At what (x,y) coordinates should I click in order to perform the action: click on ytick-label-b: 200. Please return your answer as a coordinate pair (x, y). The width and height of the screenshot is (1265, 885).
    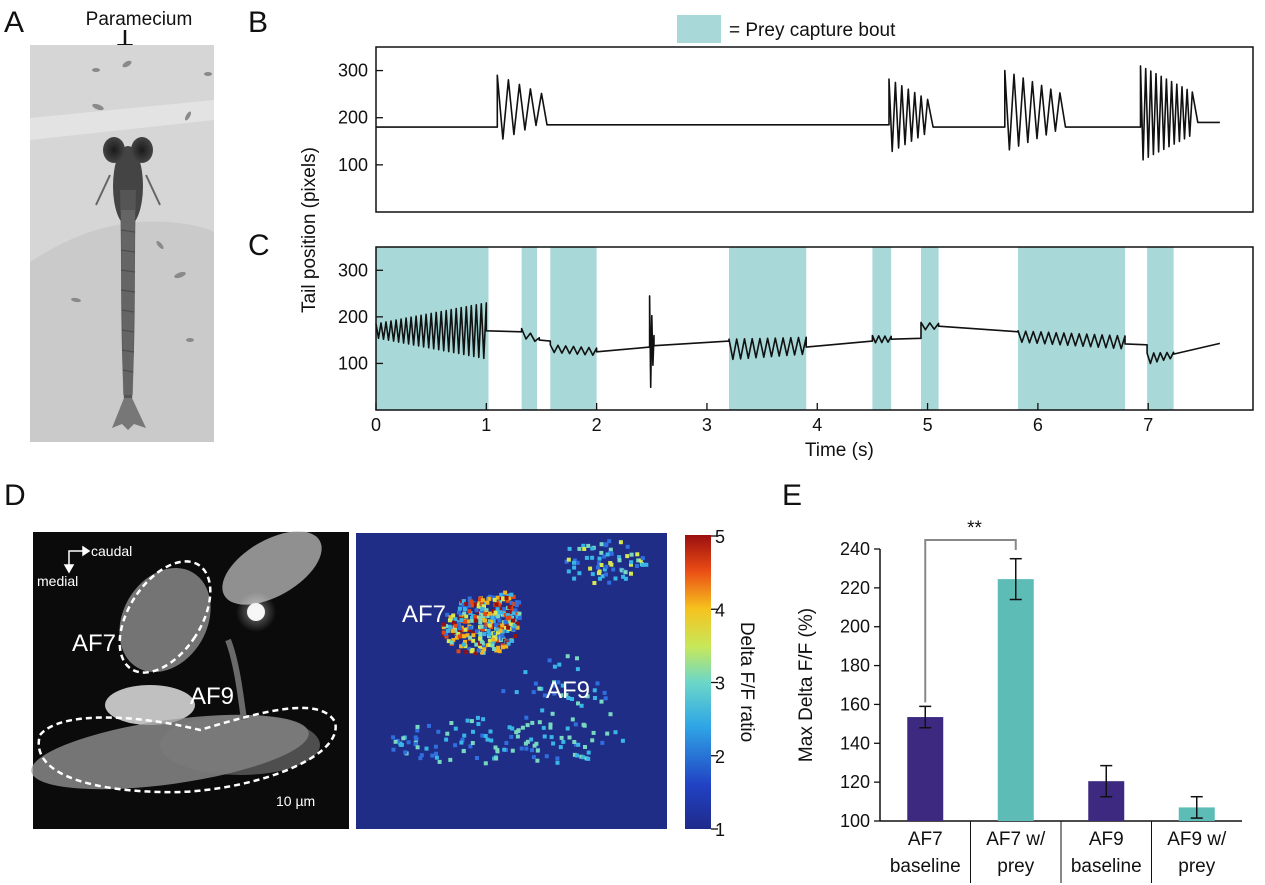
    Looking at the image, I should click on (353, 118).